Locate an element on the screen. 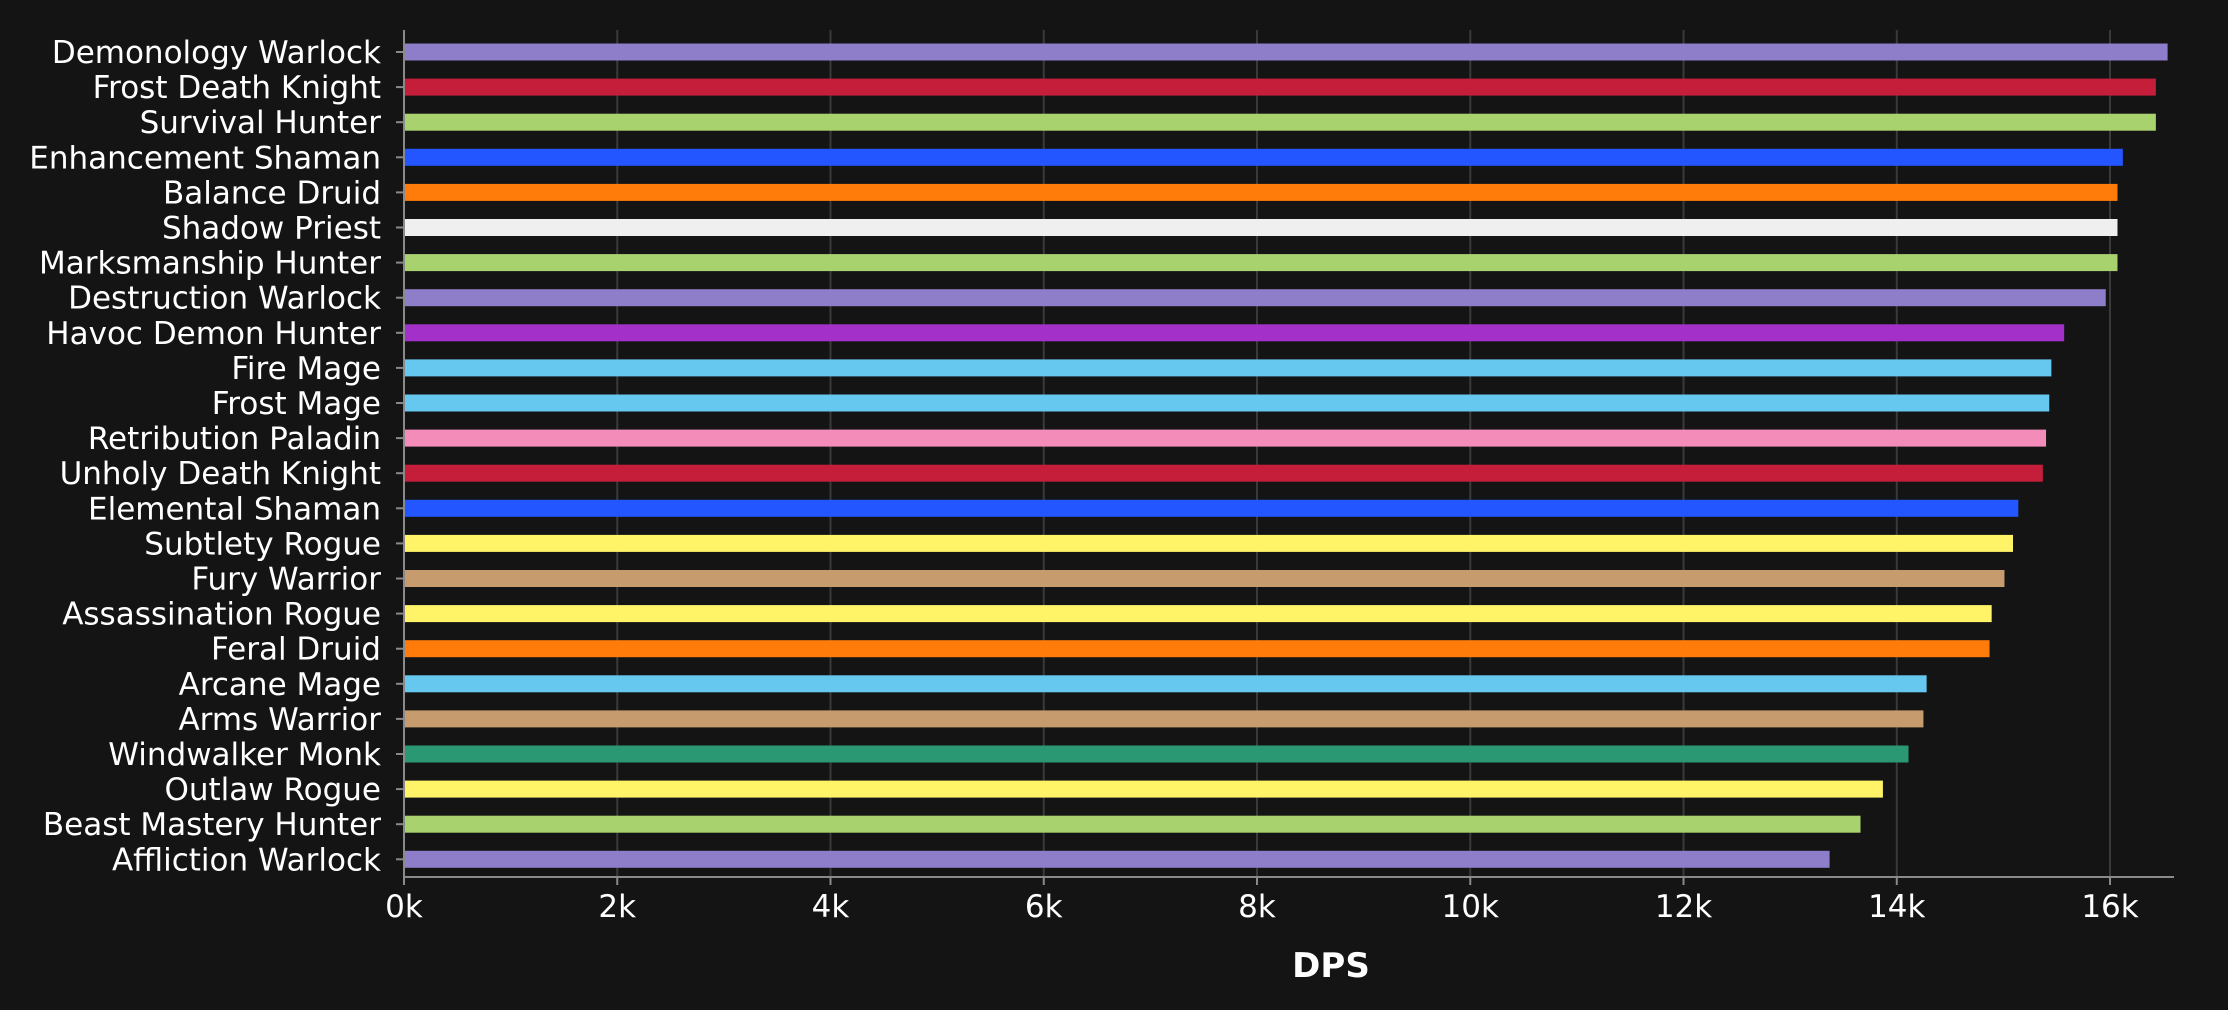 This screenshot has width=2228, height=1010. category-label: Elemental Shaman is located at coordinates (234, 509).